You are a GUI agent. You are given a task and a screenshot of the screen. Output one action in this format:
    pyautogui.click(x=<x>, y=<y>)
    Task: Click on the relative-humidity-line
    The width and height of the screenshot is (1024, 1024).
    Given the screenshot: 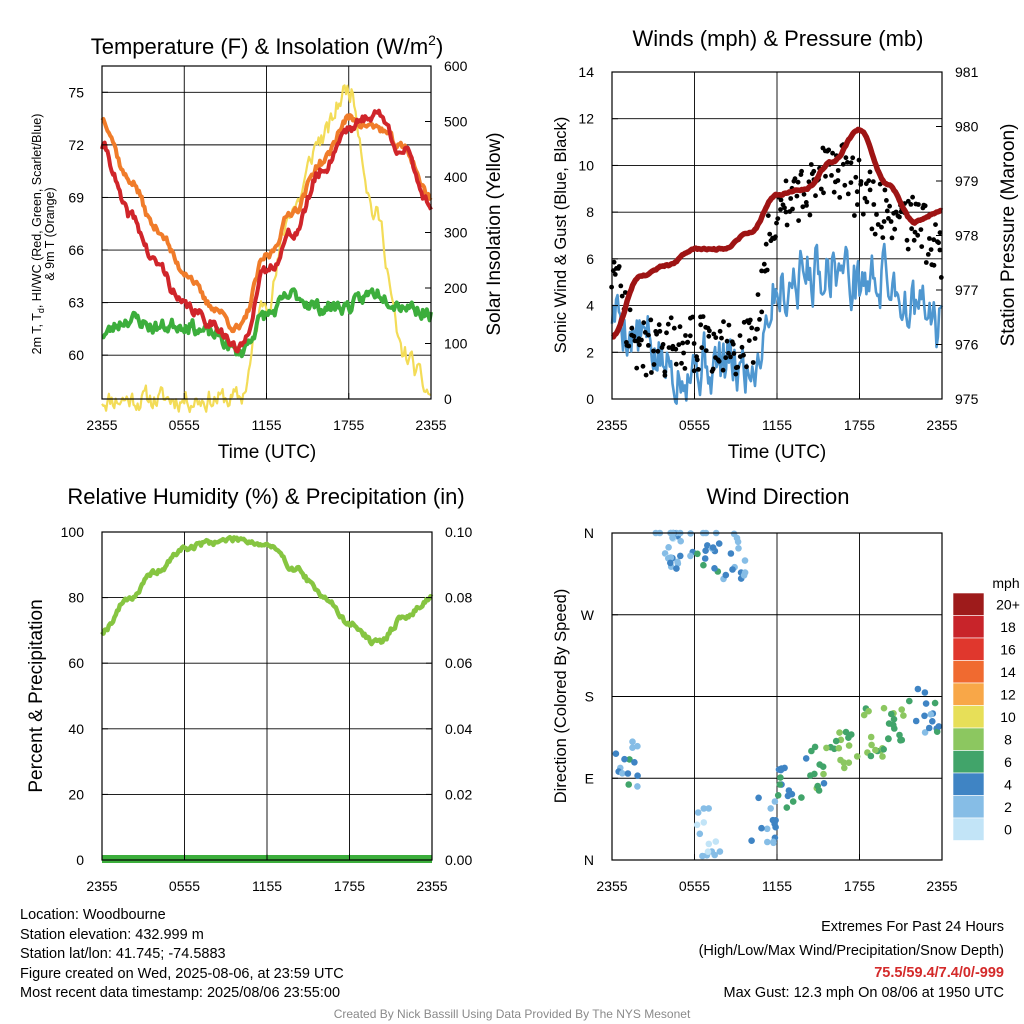 What is the action you would take?
    pyautogui.click(x=267, y=590)
    